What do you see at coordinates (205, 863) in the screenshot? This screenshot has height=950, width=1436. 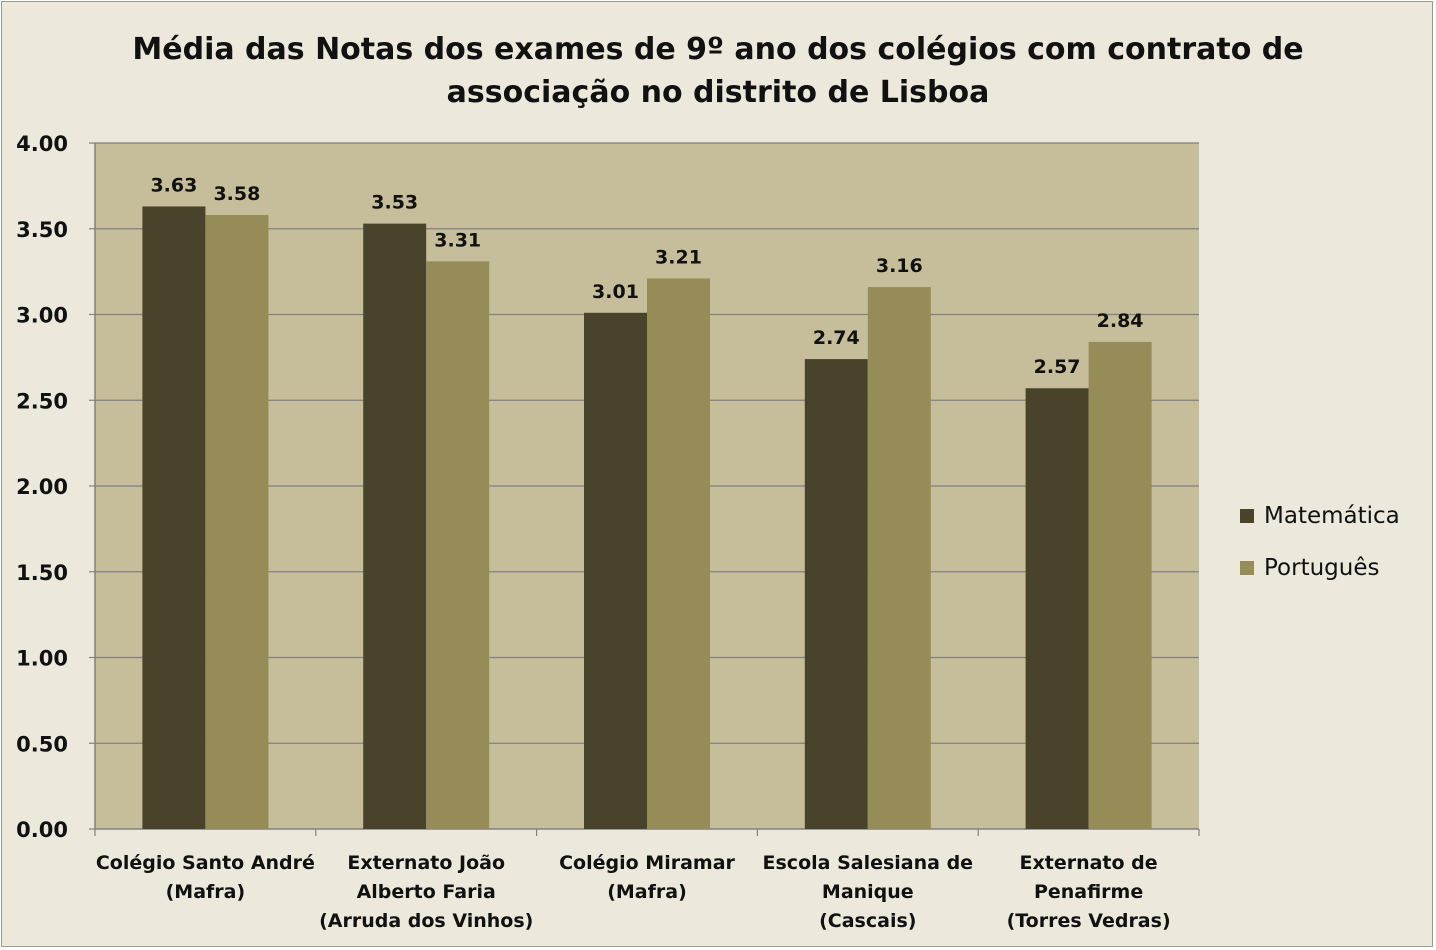 I see `x-category-label: Colégio Santo André` at bounding box center [205, 863].